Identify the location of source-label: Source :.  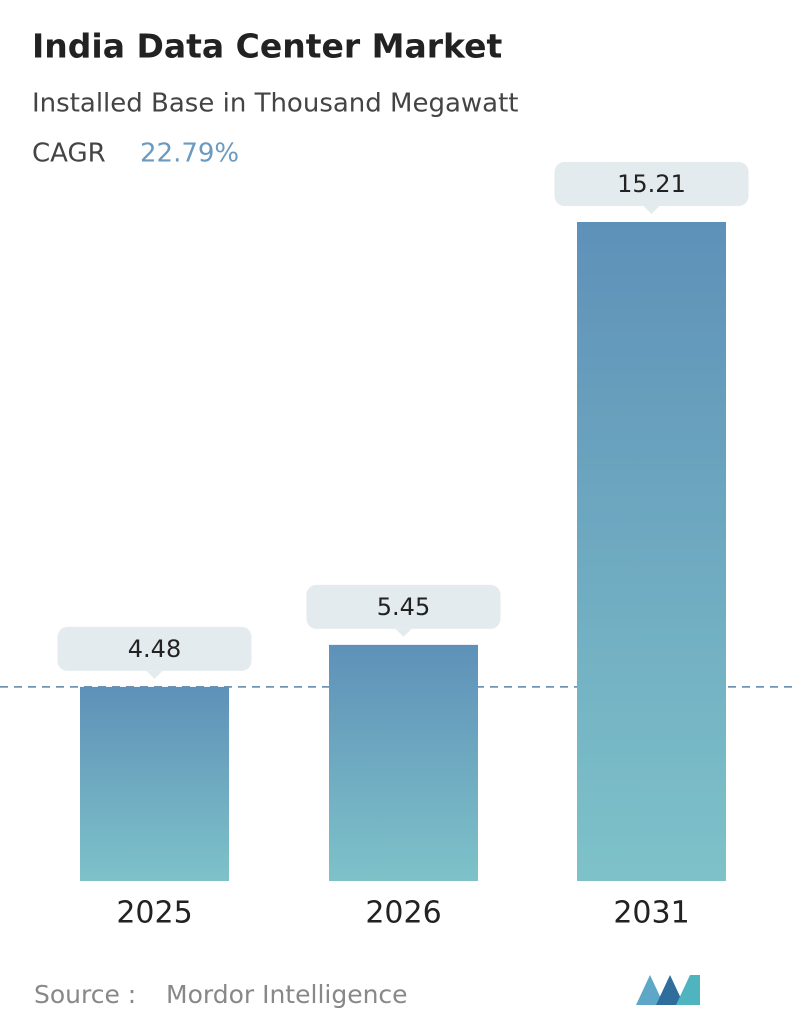
(85, 994).